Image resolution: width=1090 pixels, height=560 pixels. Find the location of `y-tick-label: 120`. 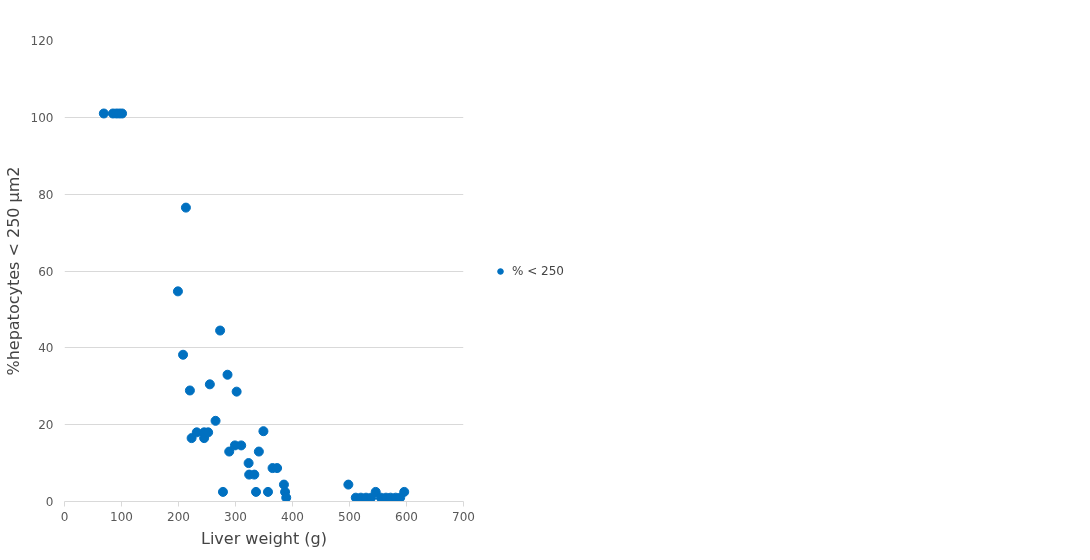

y-tick-label: 120 is located at coordinates (42, 41).